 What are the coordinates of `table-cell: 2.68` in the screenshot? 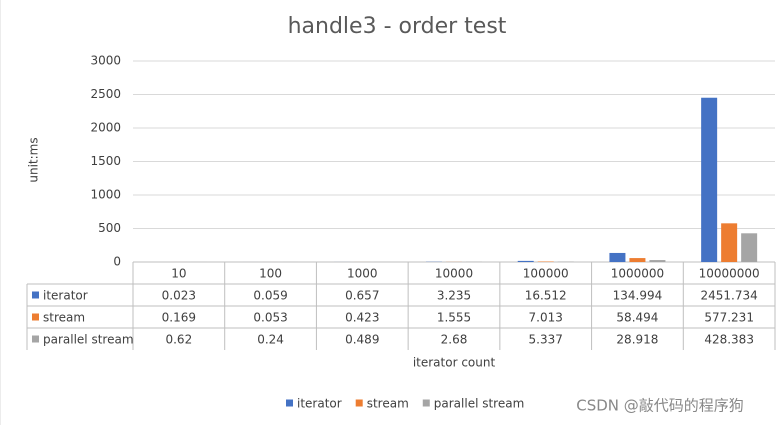 It's located at (454, 340).